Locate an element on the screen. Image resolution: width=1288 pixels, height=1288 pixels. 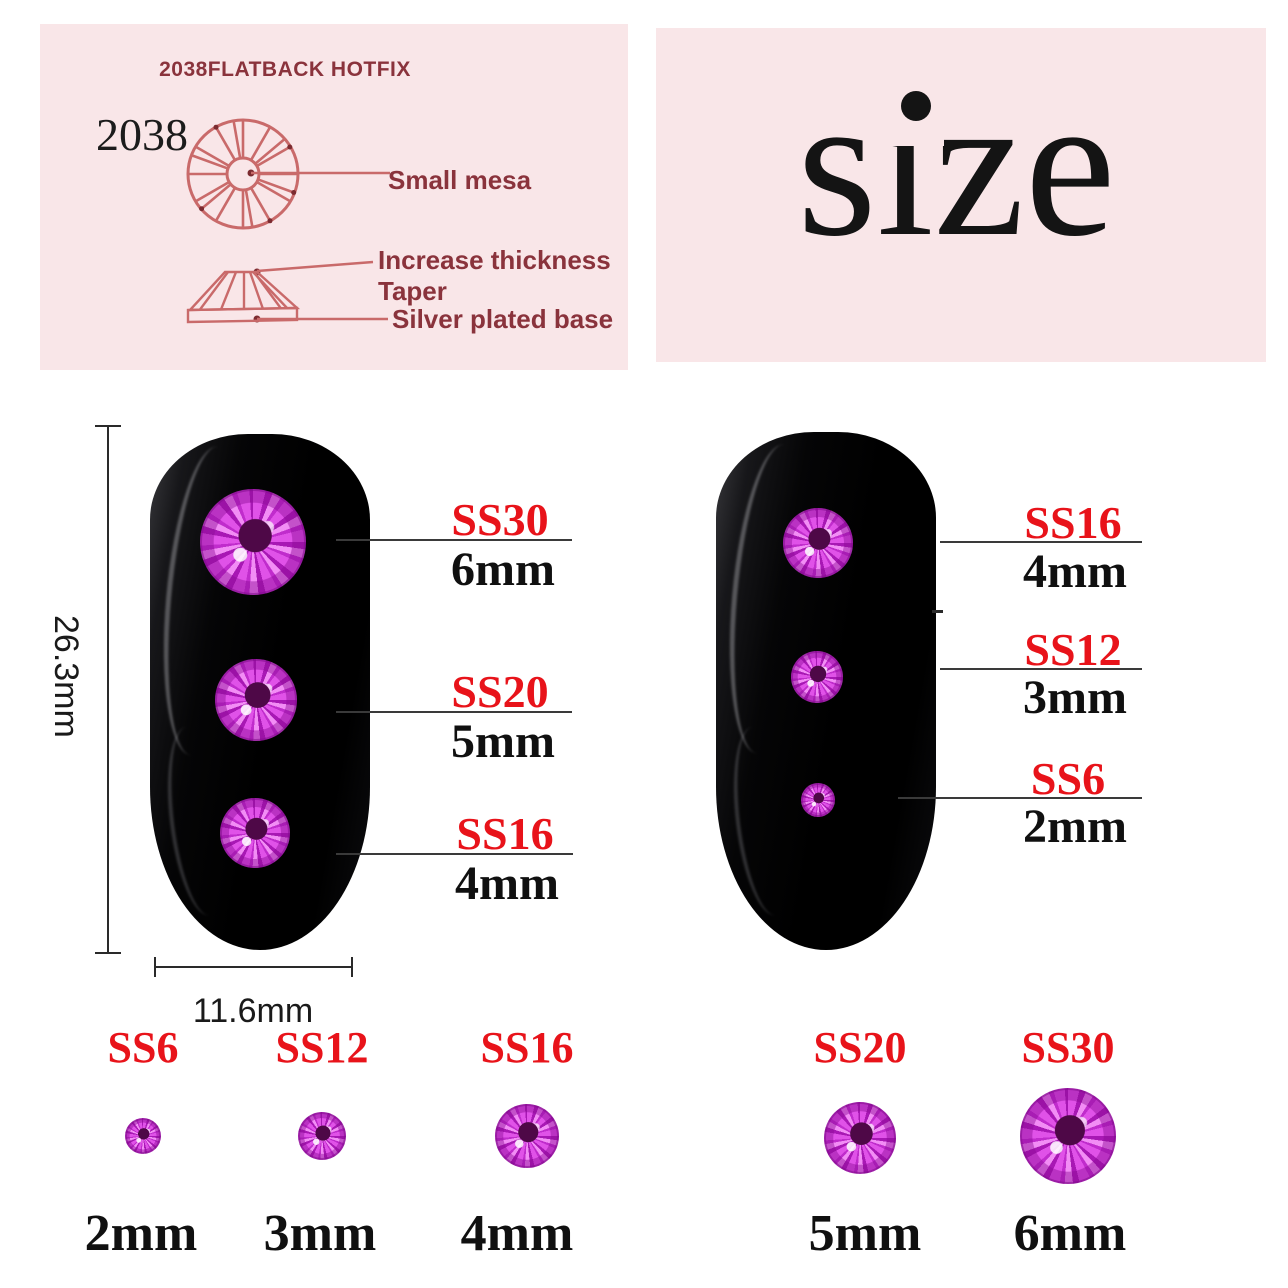
side-view-diagram is located at coordinates (243, 297).